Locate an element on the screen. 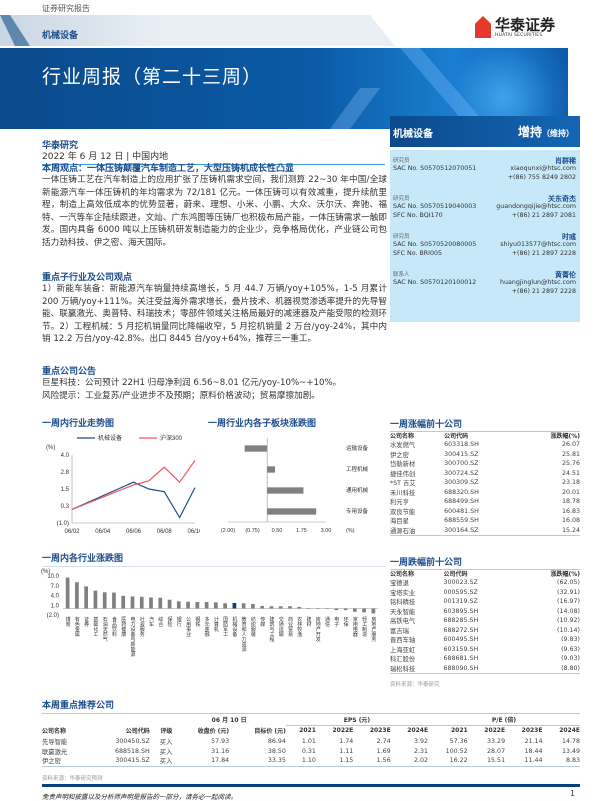  column-header: 2023E is located at coordinates (380, 731).